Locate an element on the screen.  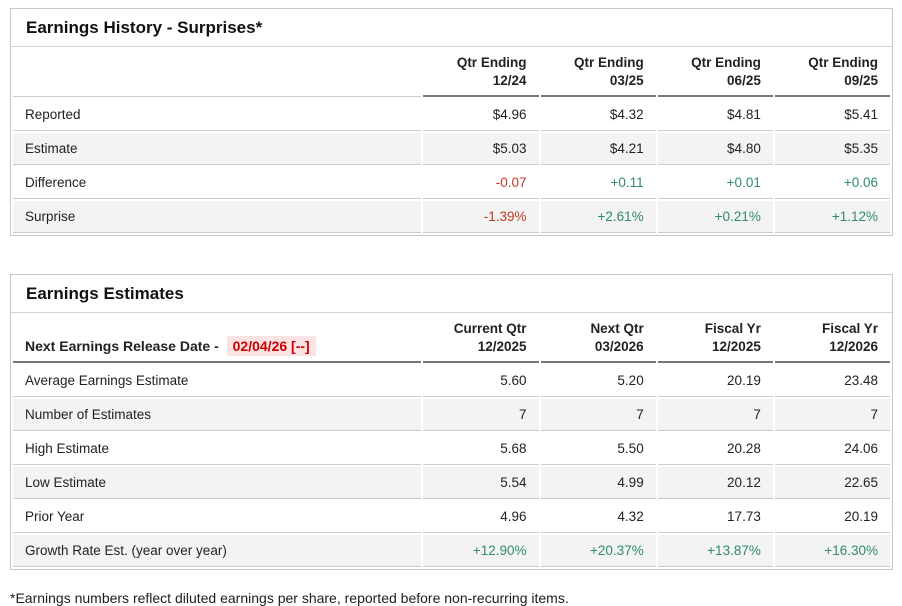
row-label: Prior Year is located at coordinates (217, 517).